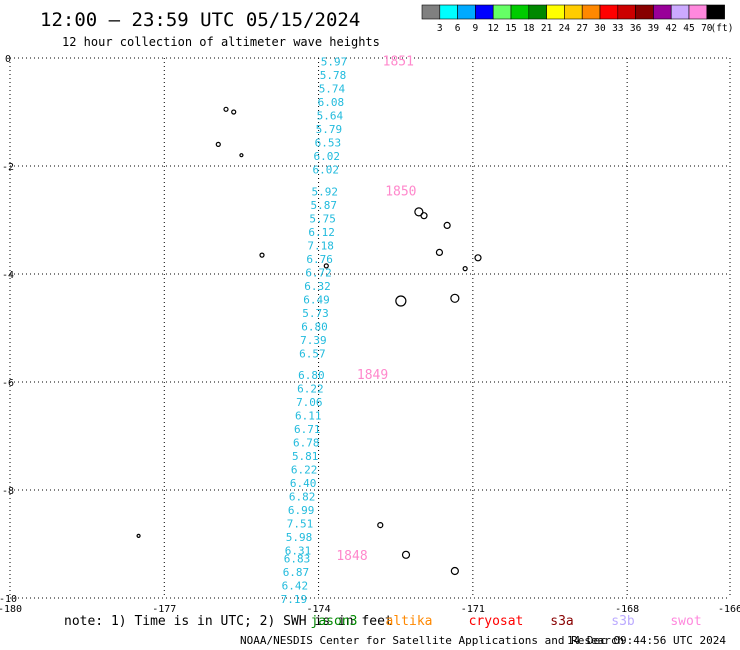 This screenshot has height=650, width=740. I want to click on swh-value-label: 7.18, so click(320, 245).